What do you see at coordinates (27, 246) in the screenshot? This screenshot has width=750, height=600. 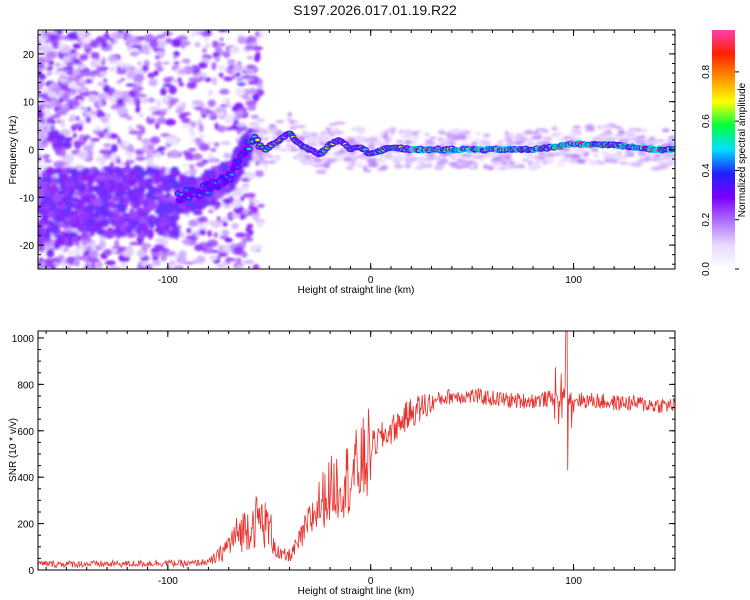 I see `y-tick-label: -20` at bounding box center [27, 246].